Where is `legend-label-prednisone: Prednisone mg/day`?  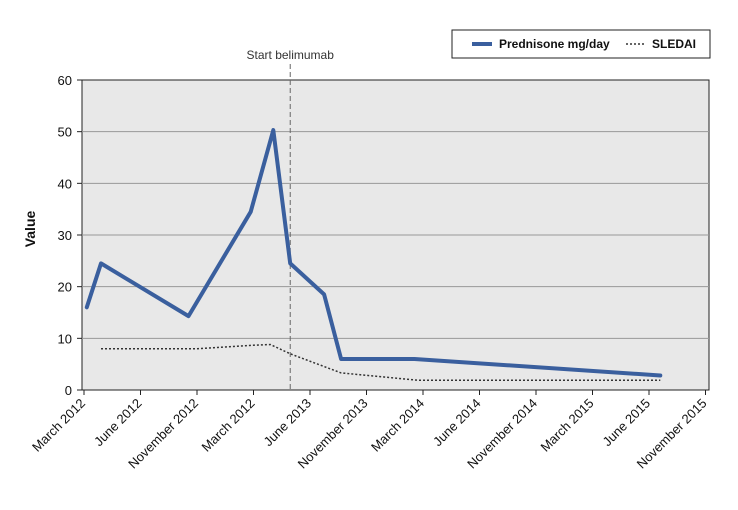
legend-label-prednisone: Prednisone mg/day is located at coordinates (554, 44).